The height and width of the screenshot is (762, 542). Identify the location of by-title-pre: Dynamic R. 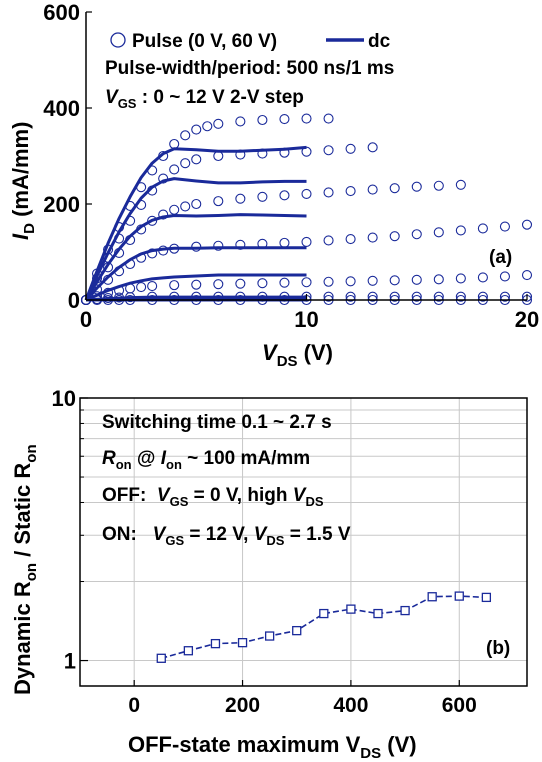
(22, 638).